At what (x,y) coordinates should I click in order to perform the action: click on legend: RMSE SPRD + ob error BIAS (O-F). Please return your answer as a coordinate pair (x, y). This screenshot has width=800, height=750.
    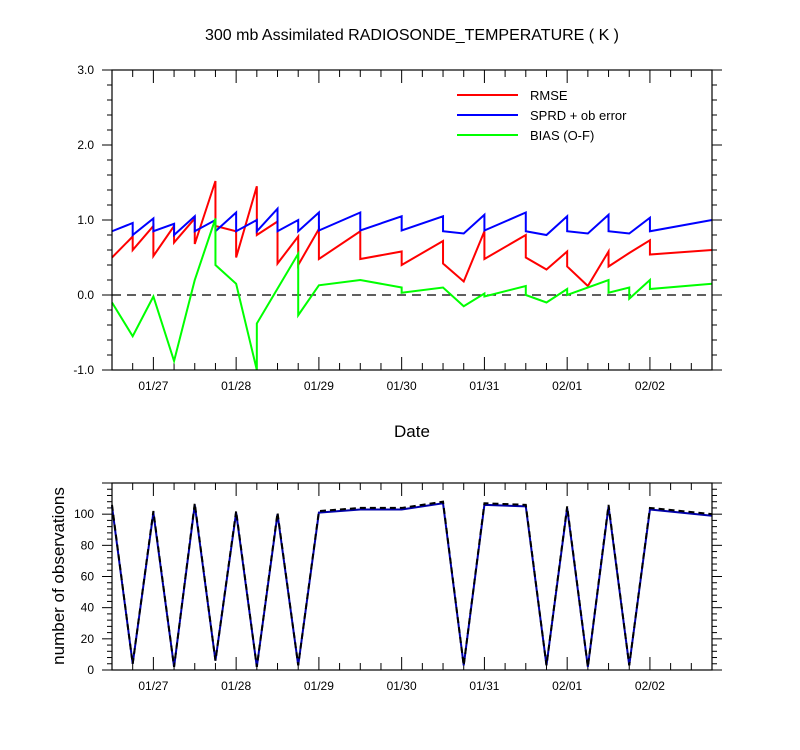
    Looking at the image, I should click on (542, 115).